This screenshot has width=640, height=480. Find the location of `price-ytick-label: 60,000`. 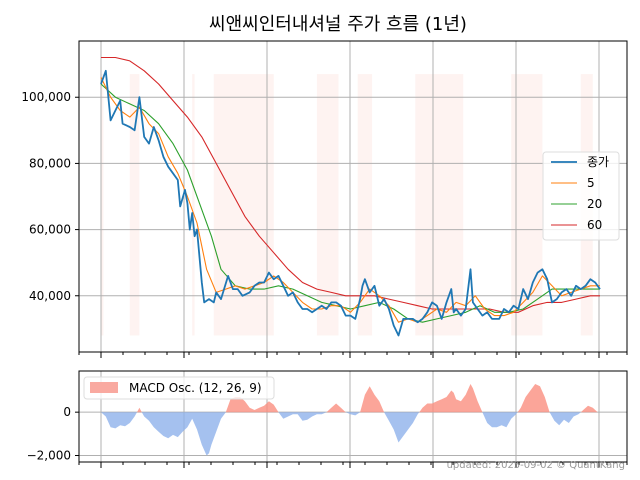

price-ytick-label: 60,000 is located at coordinates (50, 230).